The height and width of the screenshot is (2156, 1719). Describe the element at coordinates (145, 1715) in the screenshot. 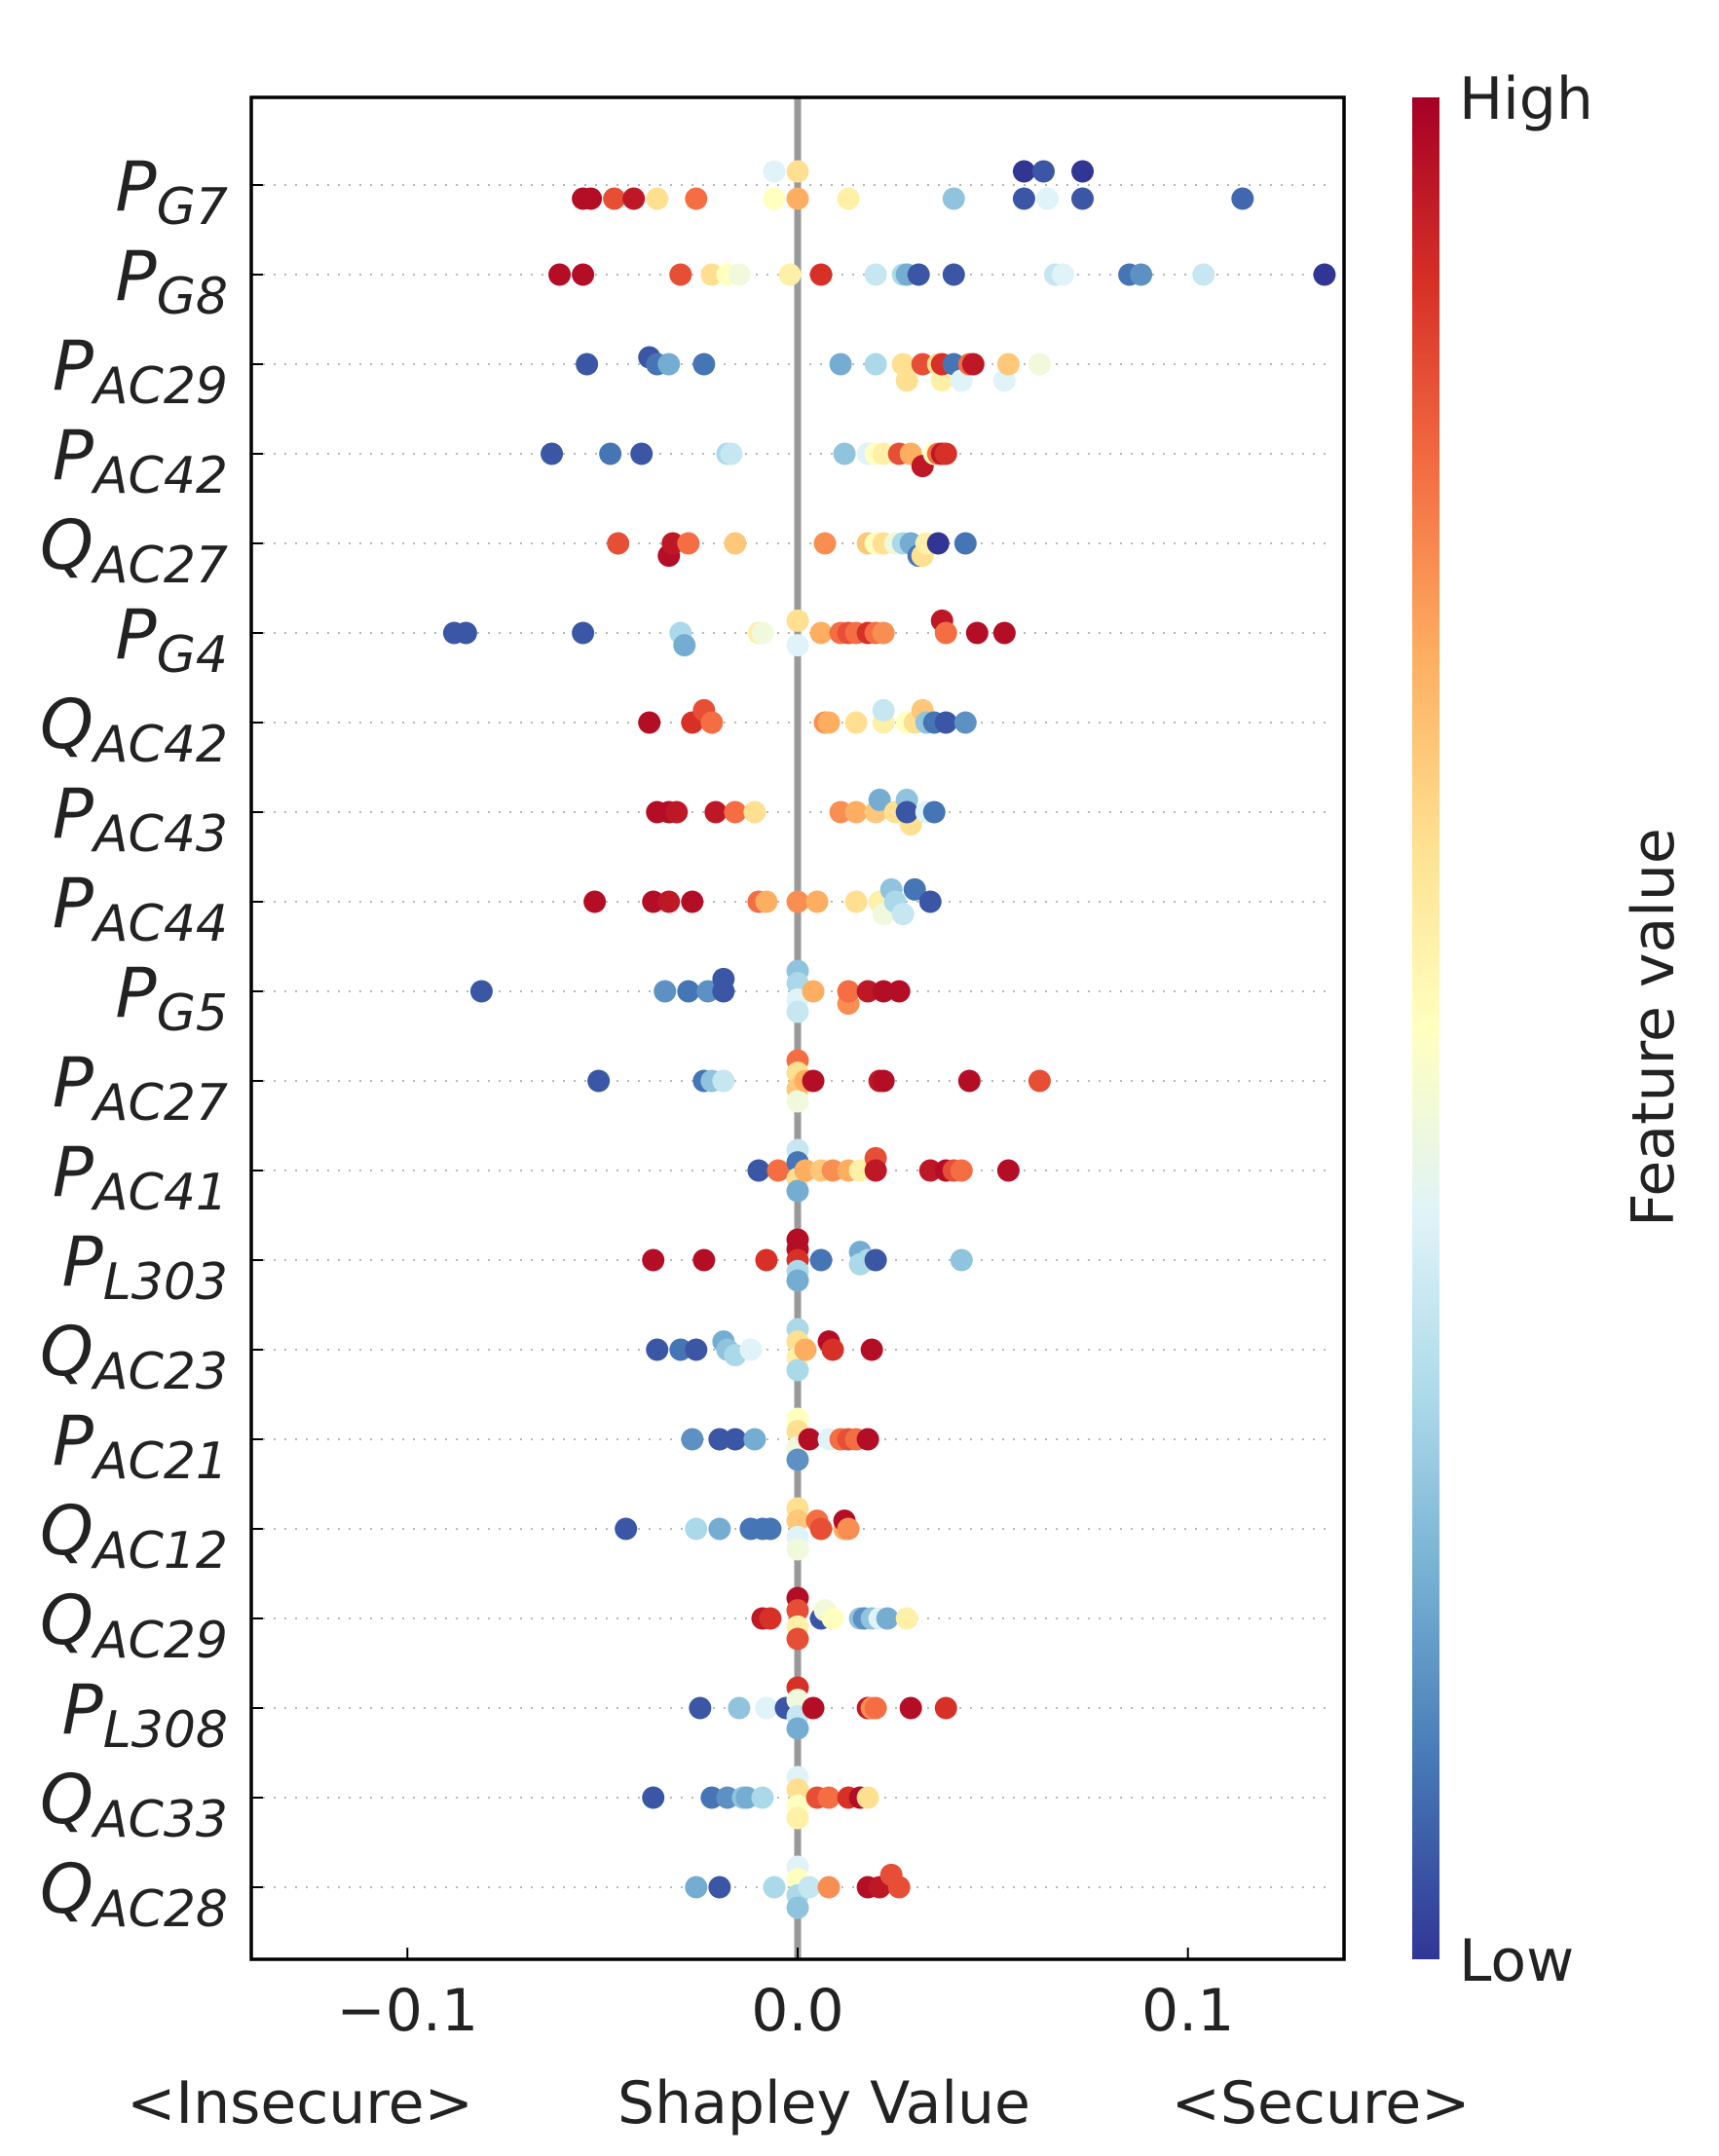

I see `feature-label: PL308` at that location.